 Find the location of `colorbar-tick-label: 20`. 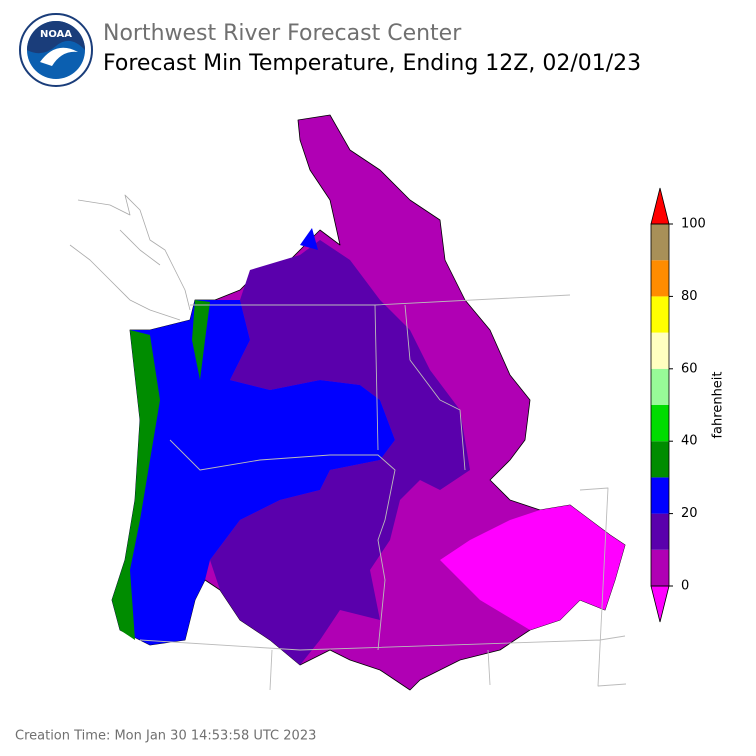

colorbar-tick-label: 20 is located at coordinates (689, 513).